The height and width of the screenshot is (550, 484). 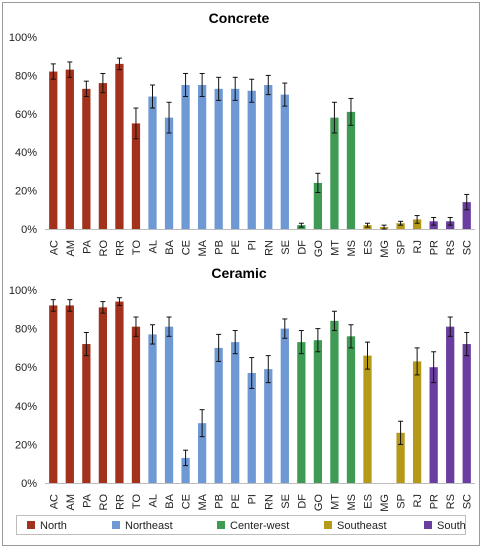 I want to click on ceramic-bar-sp, so click(x=400, y=457).